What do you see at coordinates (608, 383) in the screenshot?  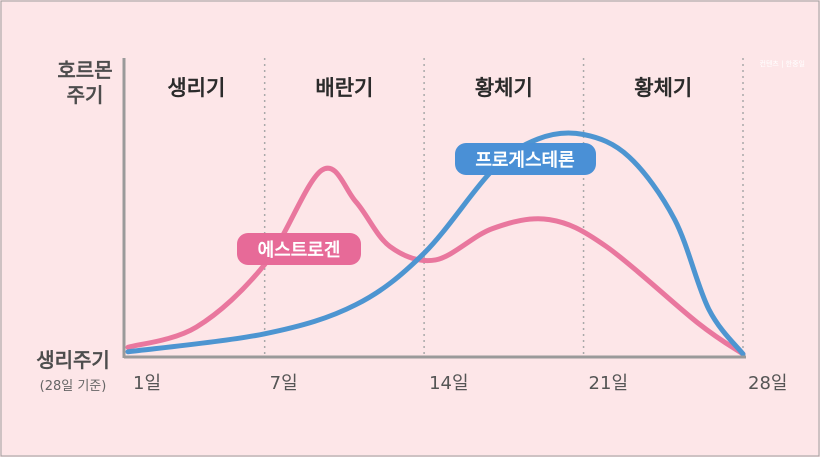 I see `x-tick-label: 21일` at bounding box center [608, 383].